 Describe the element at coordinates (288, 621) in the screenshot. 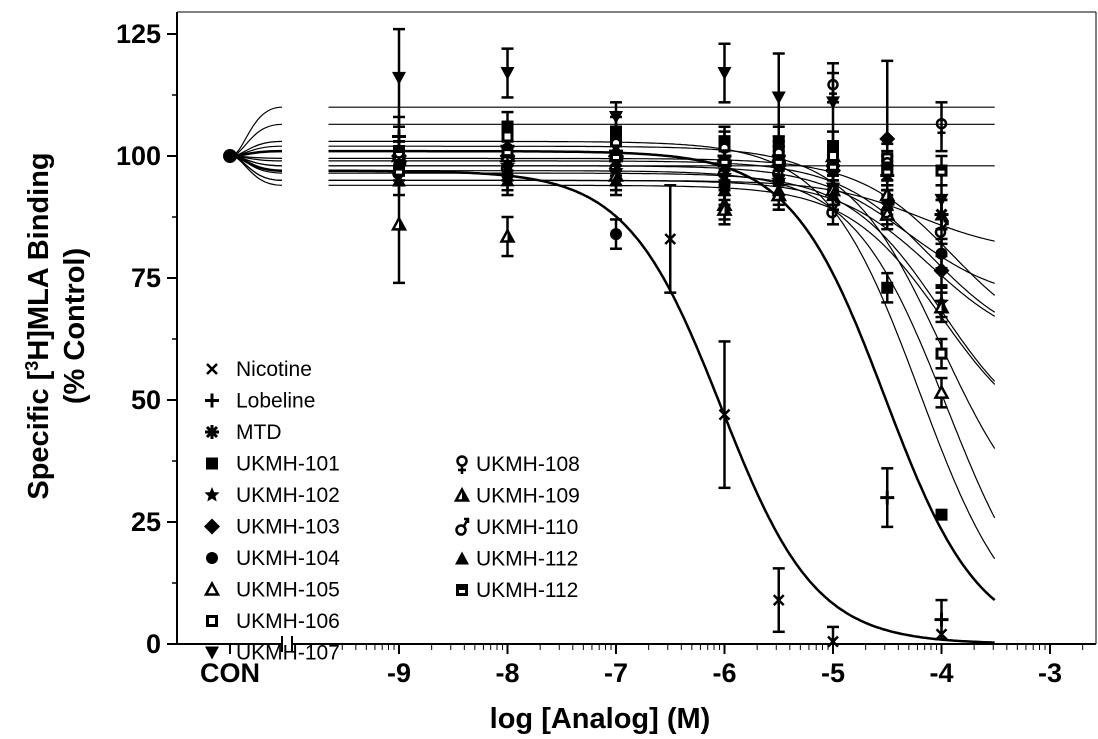

I see `legend-label: UKMH-106` at that location.